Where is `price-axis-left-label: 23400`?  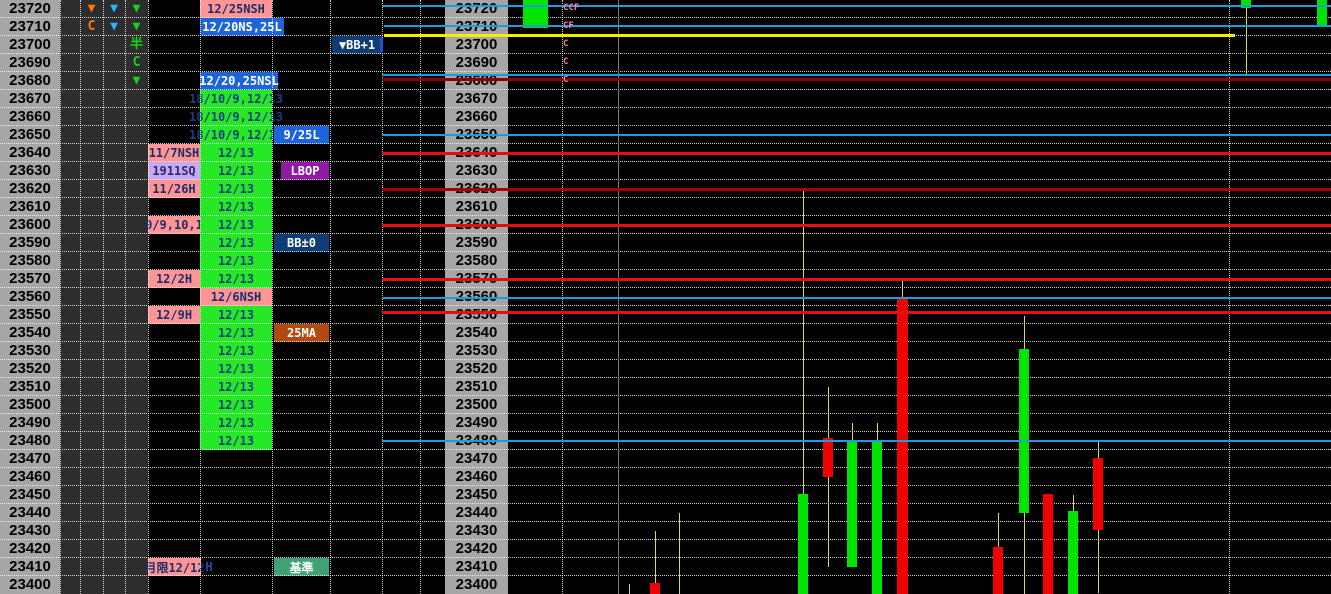
price-axis-left-label: 23400 is located at coordinates (30, 584).